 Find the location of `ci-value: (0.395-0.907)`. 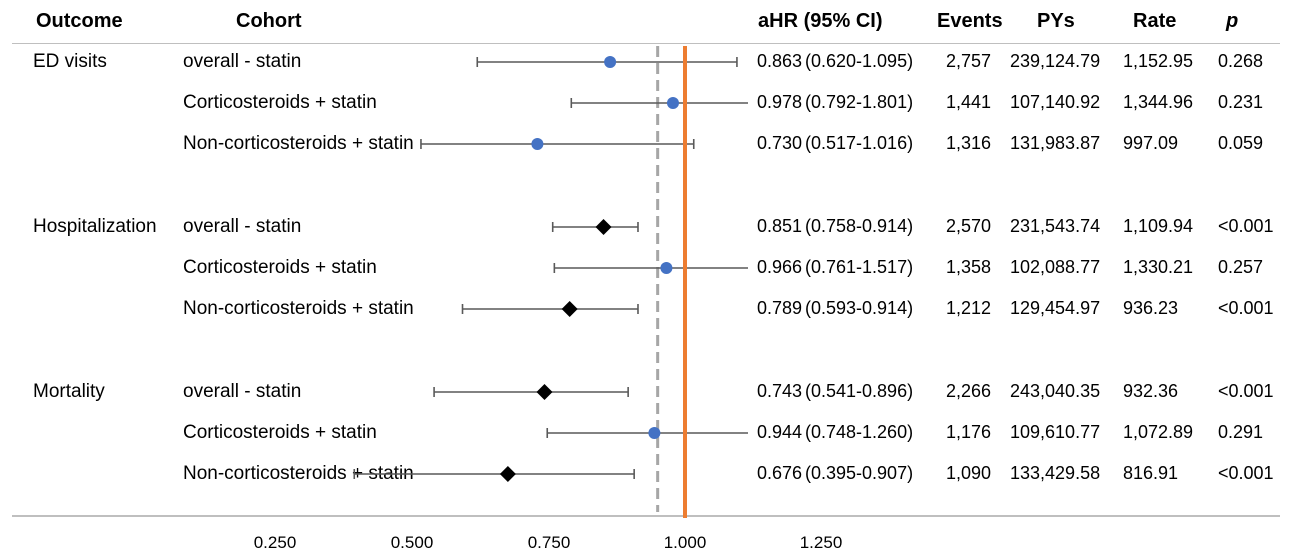

ci-value: (0.395-0.907) is located at coordinates (859, 473).